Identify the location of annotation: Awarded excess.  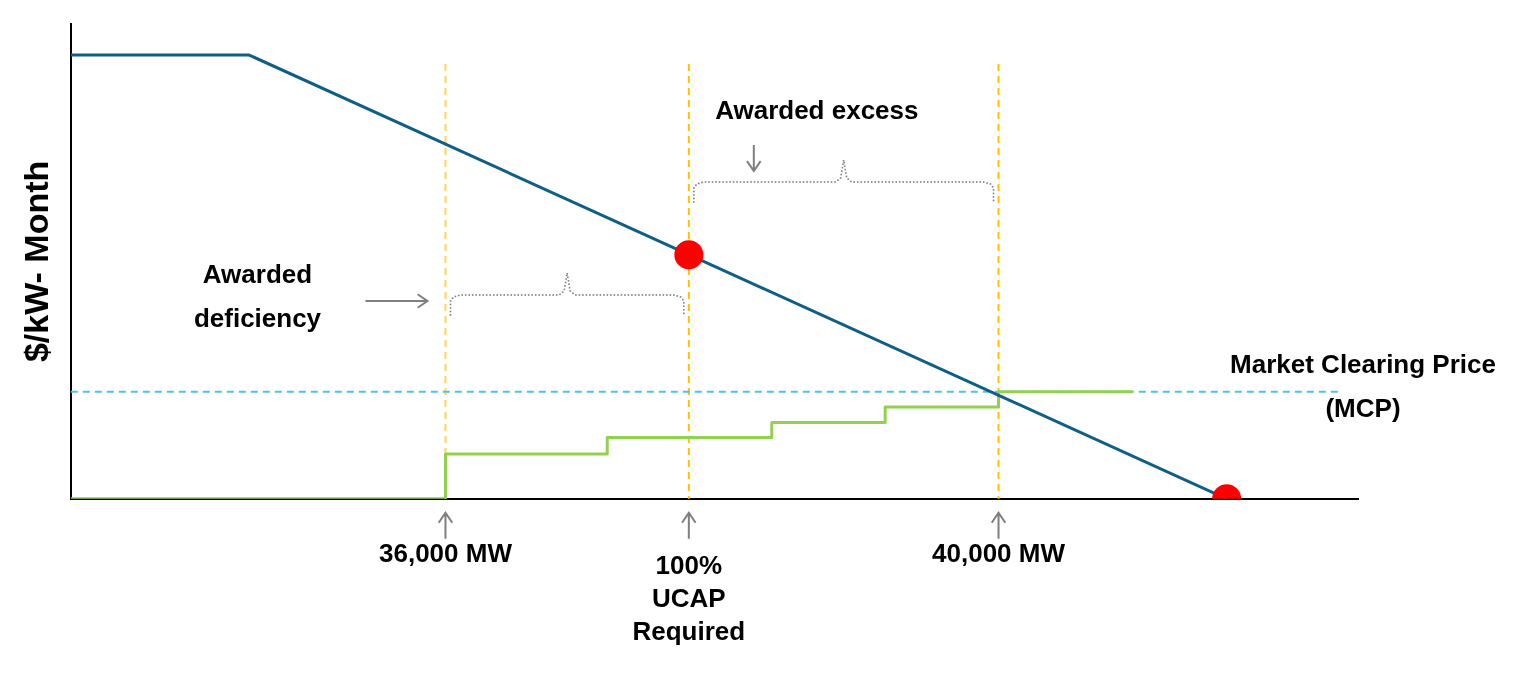
(817, 110).